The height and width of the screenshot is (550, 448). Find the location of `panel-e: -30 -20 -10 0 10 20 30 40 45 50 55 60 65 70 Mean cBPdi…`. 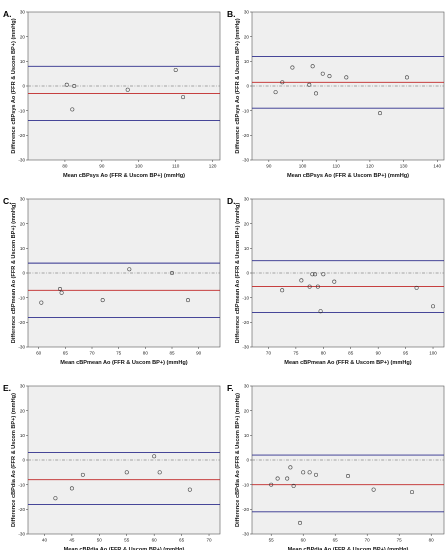

panel-e: -30 -20 -10 0 10 20 30 40 45 50 55 60 65 70 Mean cBPdi… is located at coordinates (112, 466).